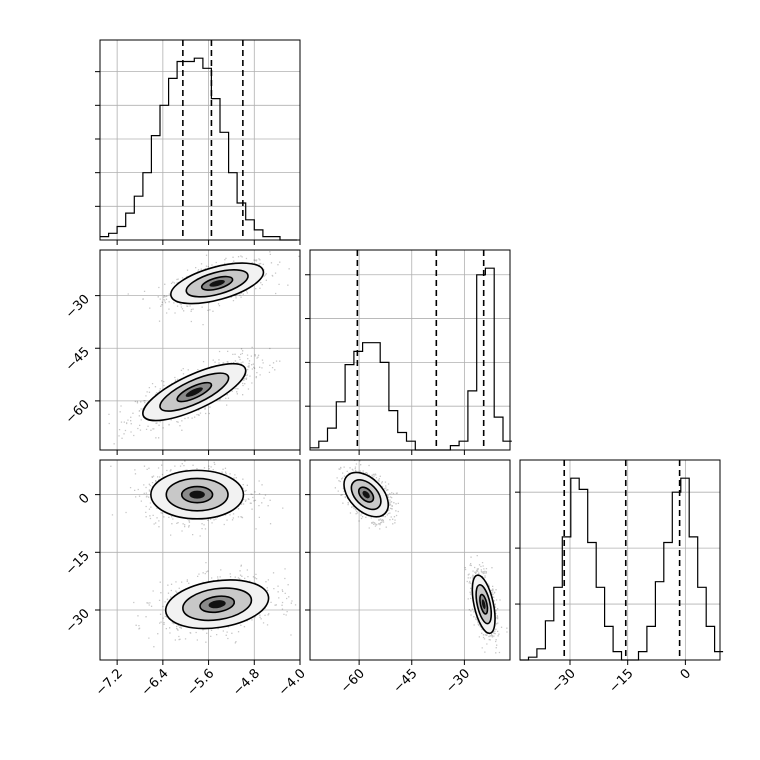 This screenshot has height=760, width=760. What do you see at coordinates (246, 682) in the screenshot?
I see `x-tick-label: −4.8` at bounding box center [246, 682].